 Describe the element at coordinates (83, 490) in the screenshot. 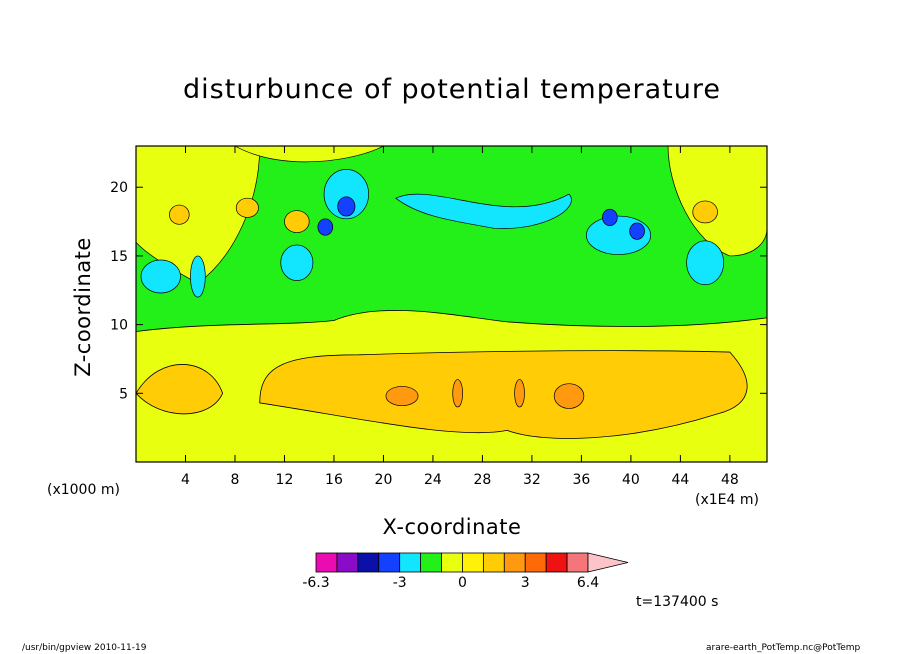

I see `y-axis-unit: (x1000 m)` at that location.